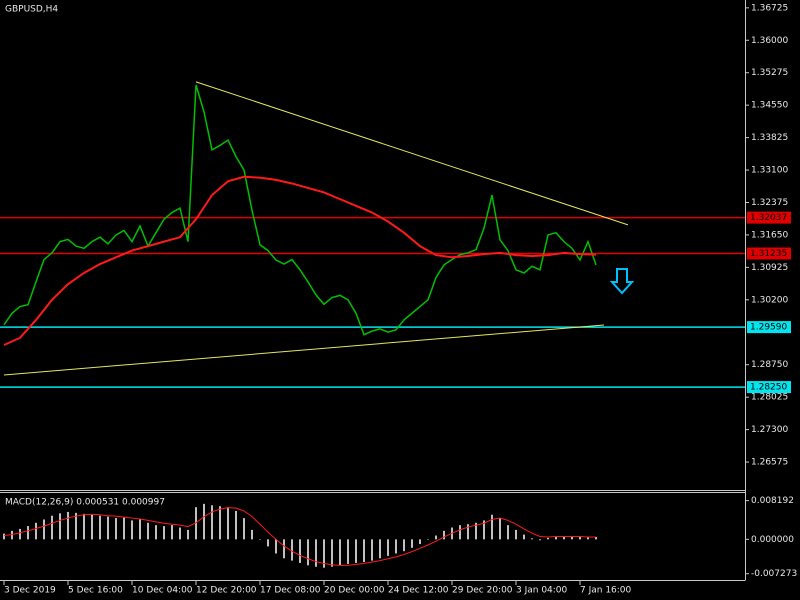 The width and height of the screenshot is (800, 600). Describe the element at coordinates (768, 328) in the screenshot. I see `price-level-label: 1.29590` at that location.